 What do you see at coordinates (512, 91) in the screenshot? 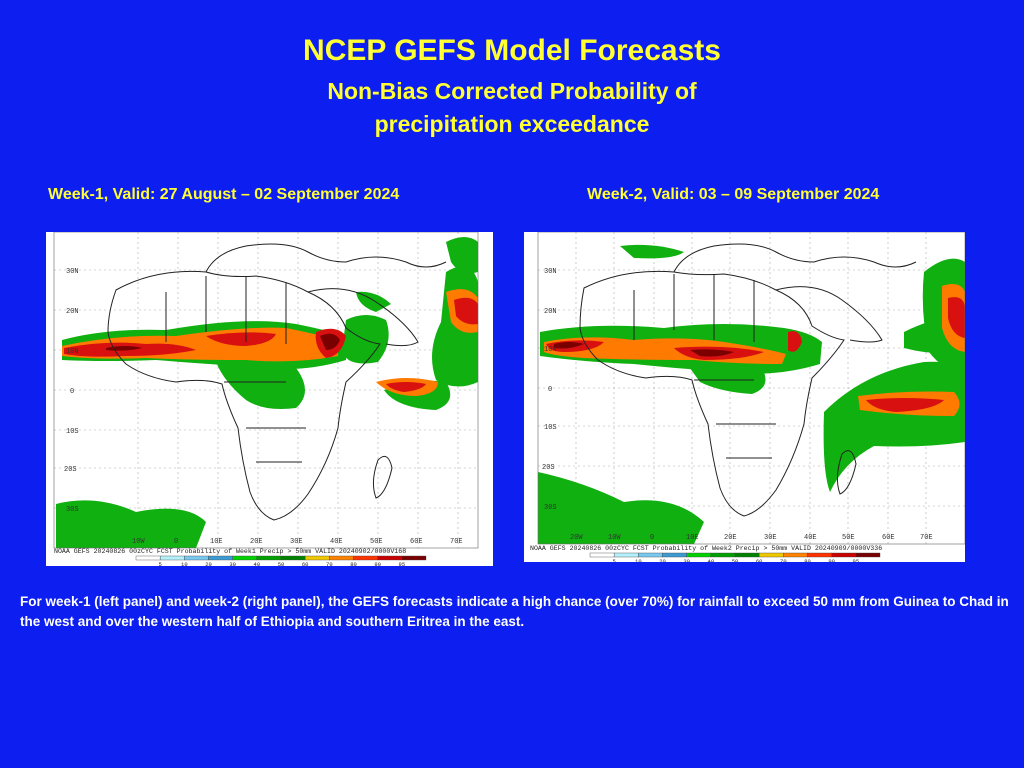
I see `page-subtitle-line1: Non-Bias Corrected Probability of` at bounding box center [512, 91].